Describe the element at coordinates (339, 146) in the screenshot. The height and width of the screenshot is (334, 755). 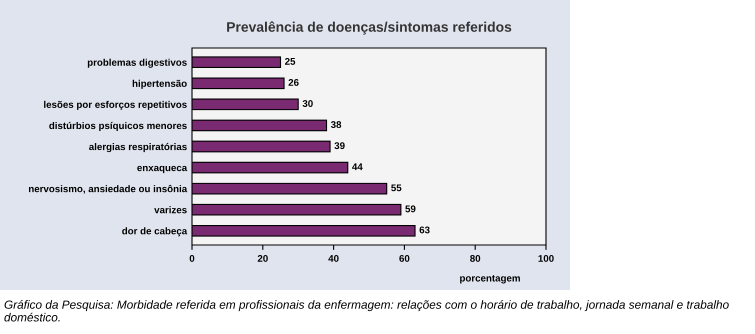
I see `data-label: 39` at that location.